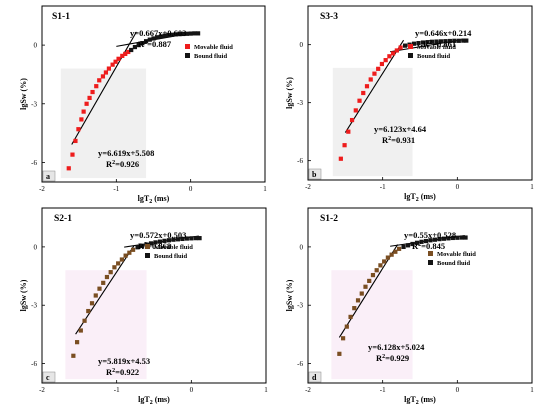  Describe the element at coordinates (155, 44) in the screenshot. I see `equation-upper-r2: R2=0.887` at that location.